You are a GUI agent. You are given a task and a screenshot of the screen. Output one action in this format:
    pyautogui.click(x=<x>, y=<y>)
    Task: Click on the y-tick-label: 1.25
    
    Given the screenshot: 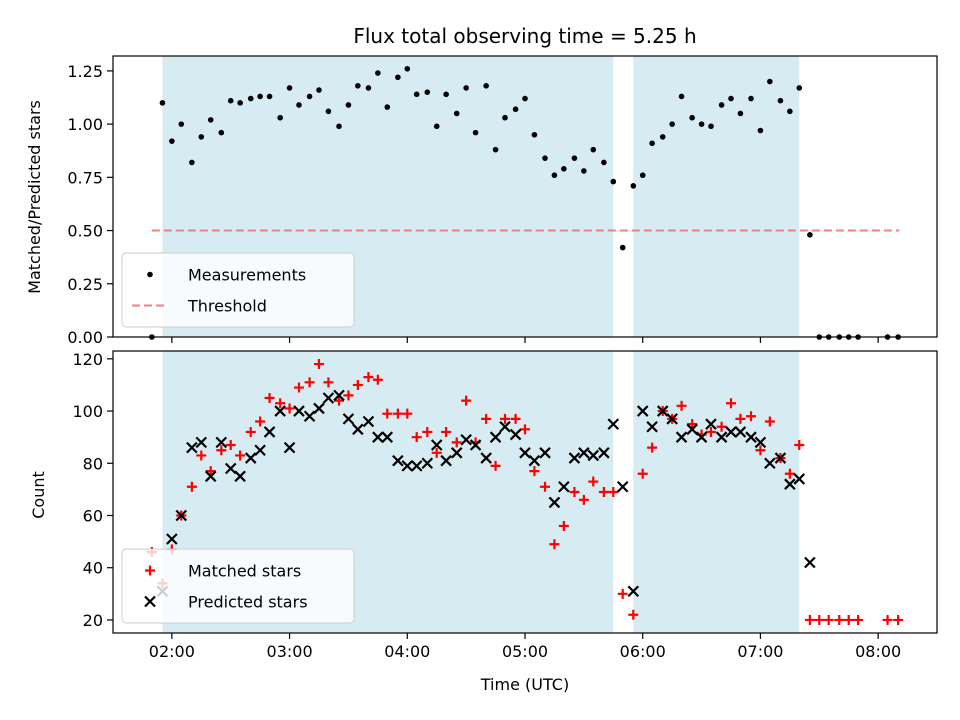 What is the action you would take?
    pyautogui.click(x=85, y=71)
    